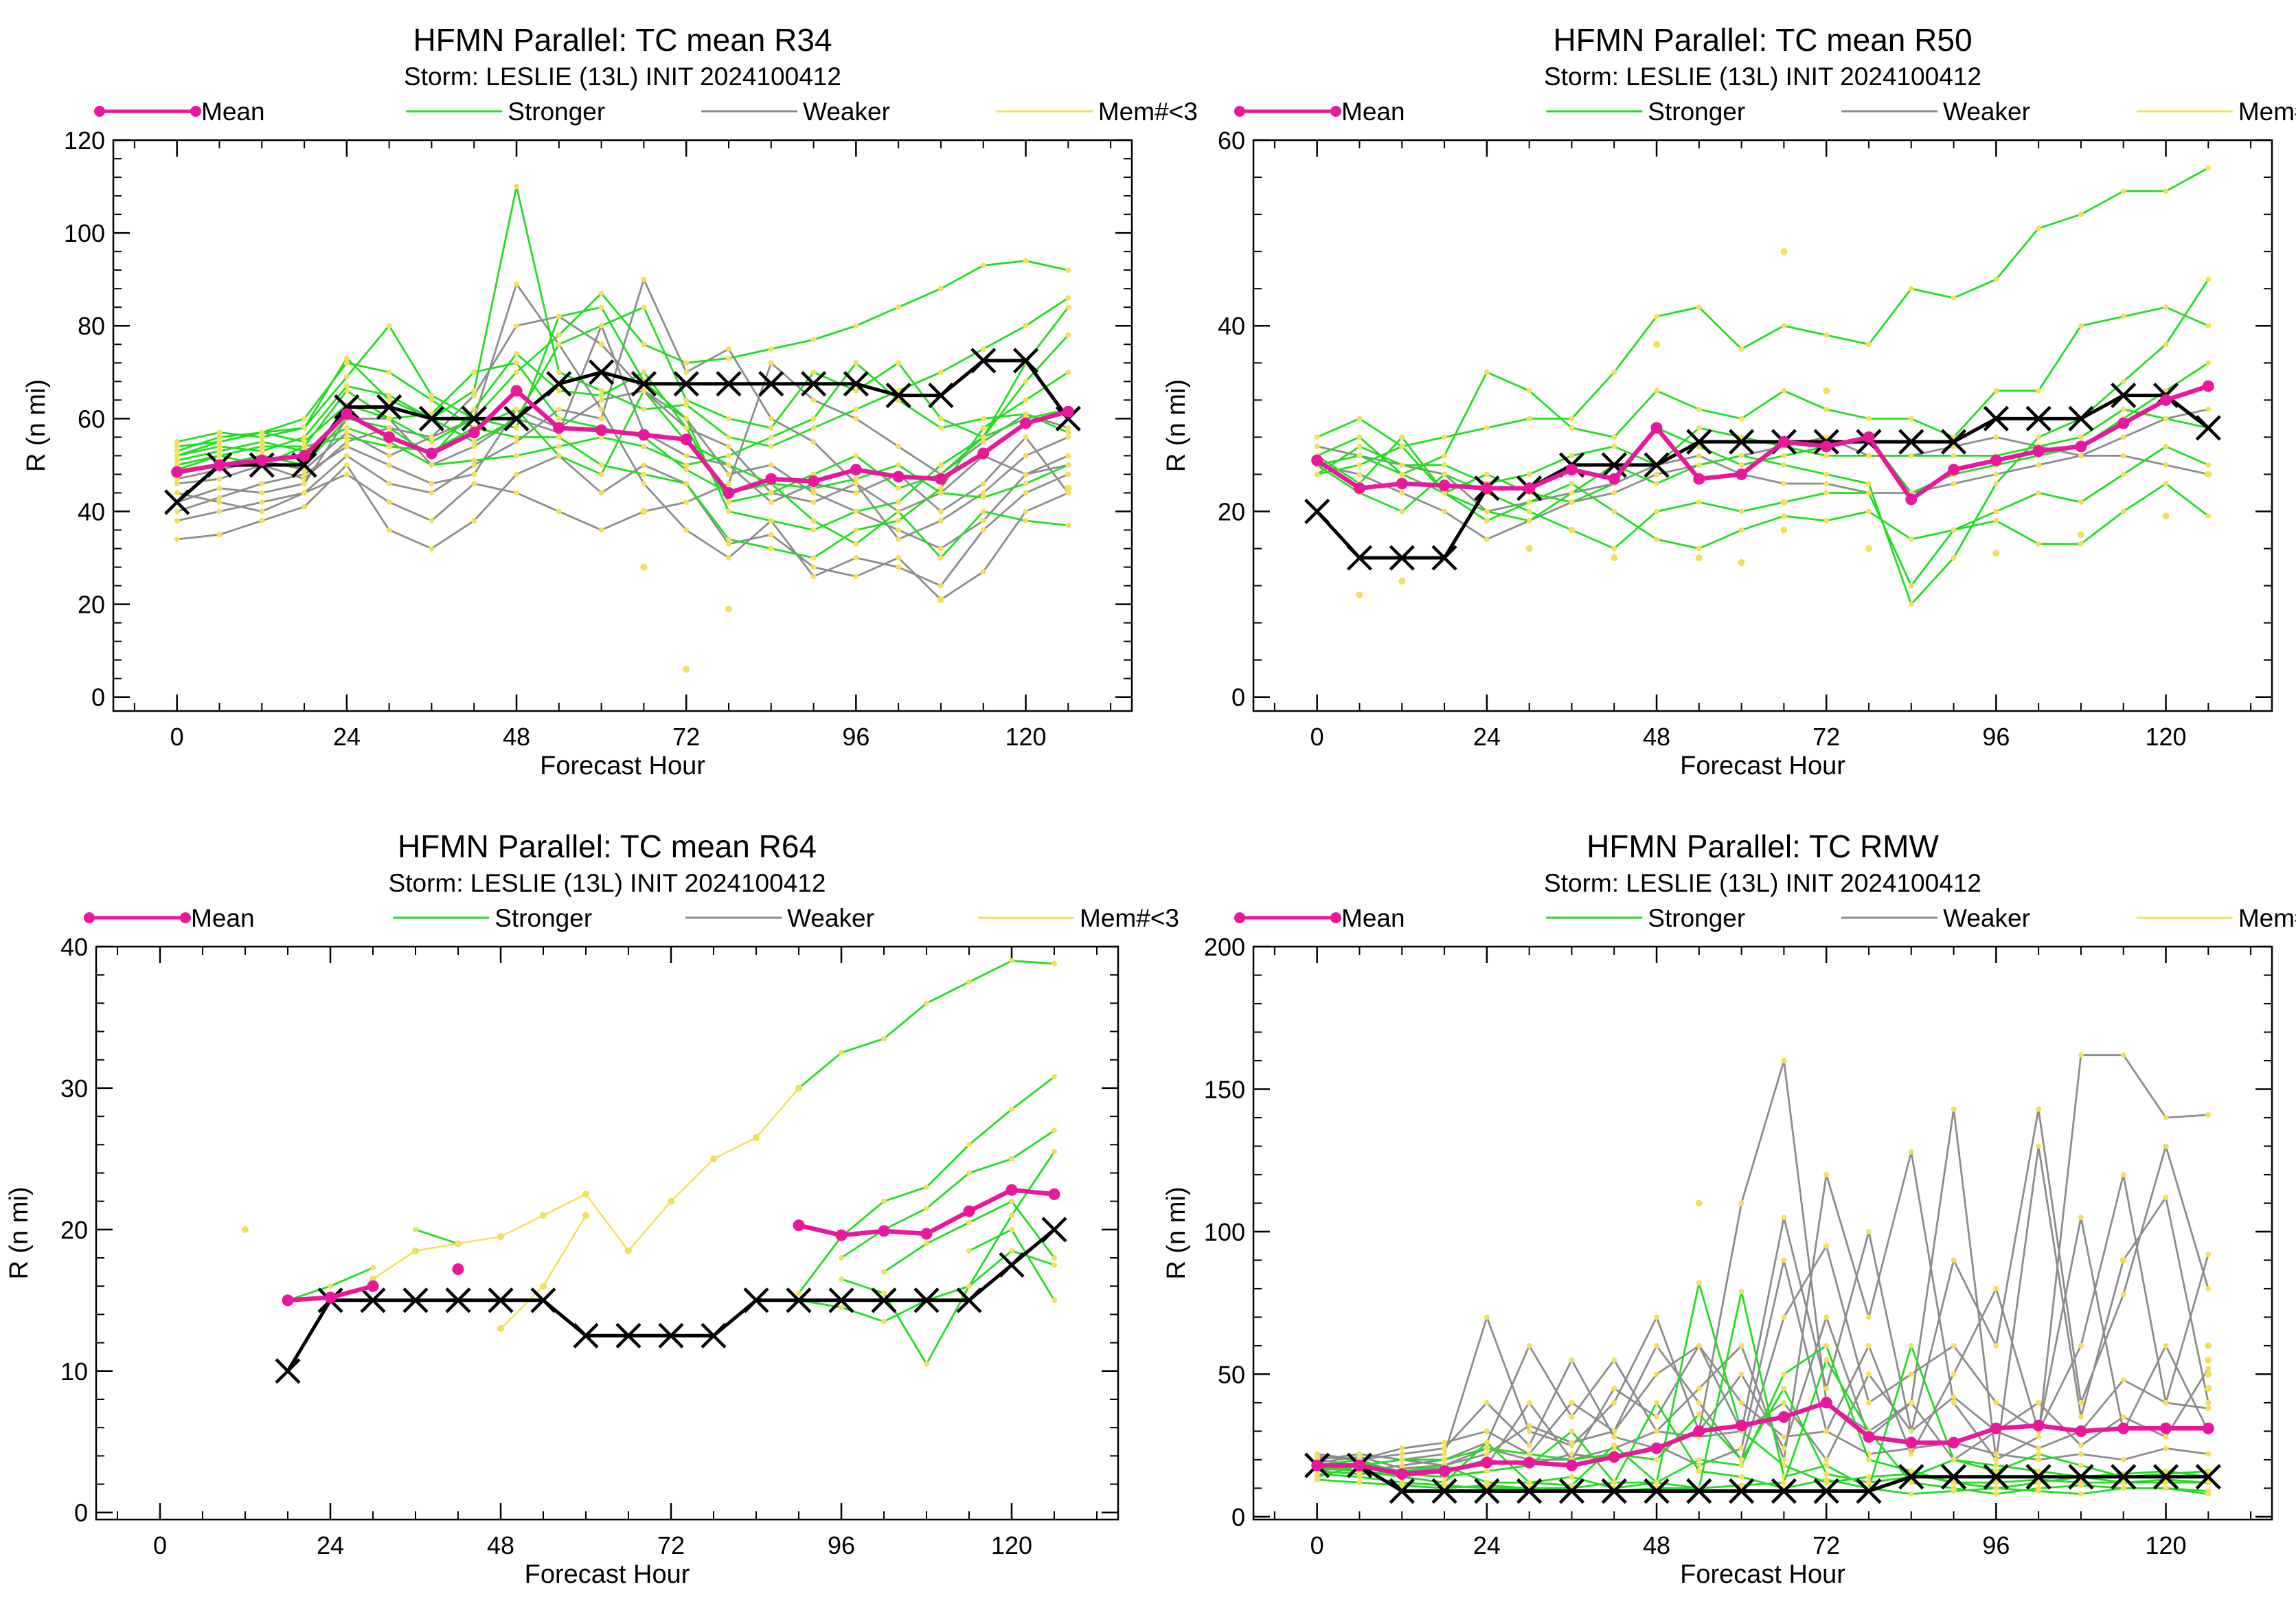 Image resolution: width=2296 pixels, height=1613 pixels. Describe the element at coordinates (1762, 1574) in the screenshot. I see `x-axis-label: Forecast Hour` at that location.